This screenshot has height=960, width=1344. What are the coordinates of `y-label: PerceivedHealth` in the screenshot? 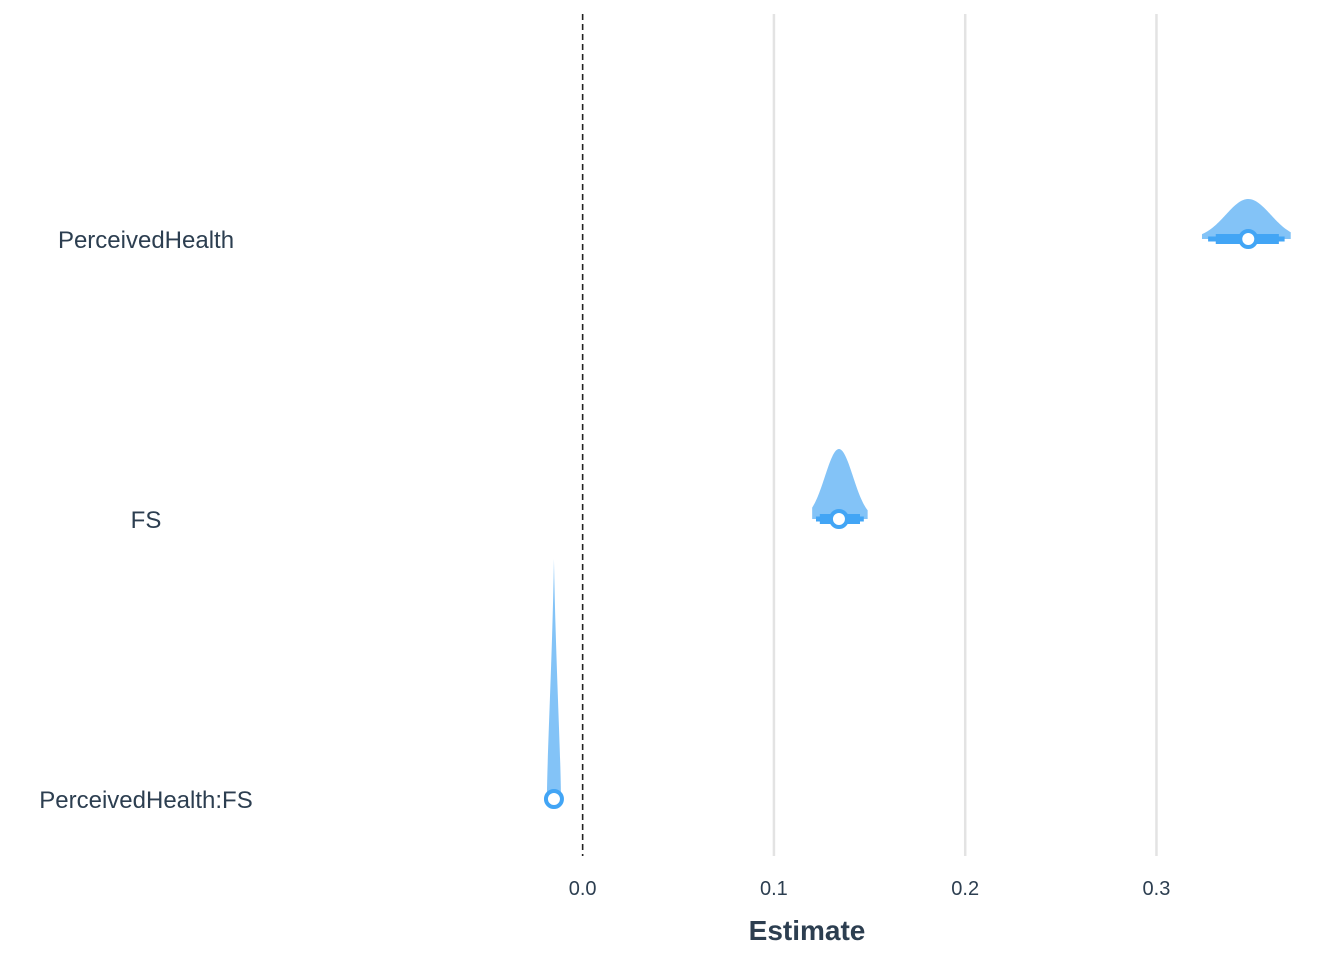 It's located at (146, 240).